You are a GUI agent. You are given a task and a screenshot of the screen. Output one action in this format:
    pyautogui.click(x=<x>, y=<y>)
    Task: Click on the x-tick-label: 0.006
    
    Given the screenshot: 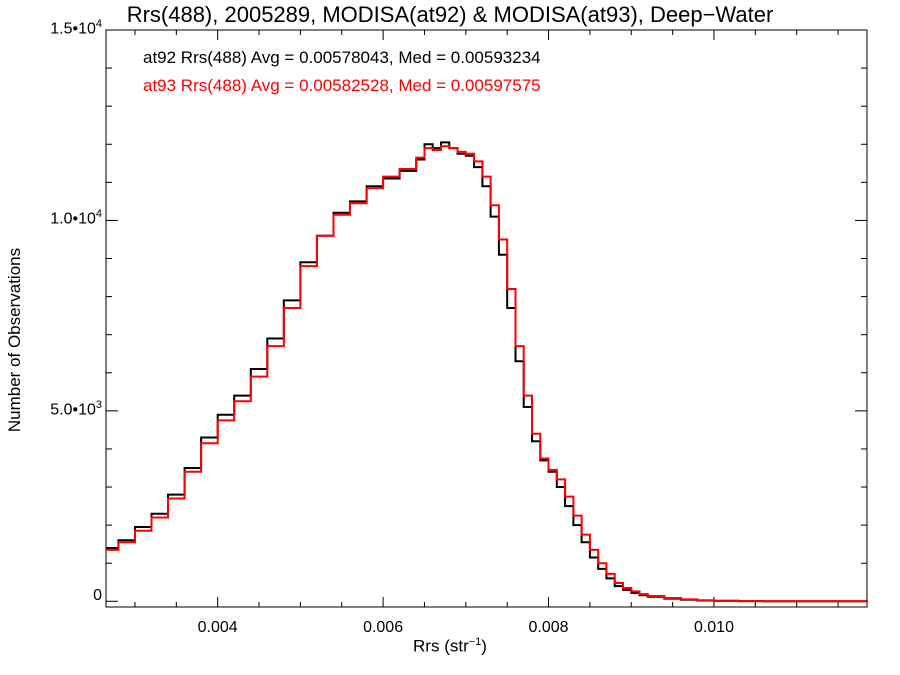 What is the action you would take?
    pyautogui.click(x=383, y=627)
    